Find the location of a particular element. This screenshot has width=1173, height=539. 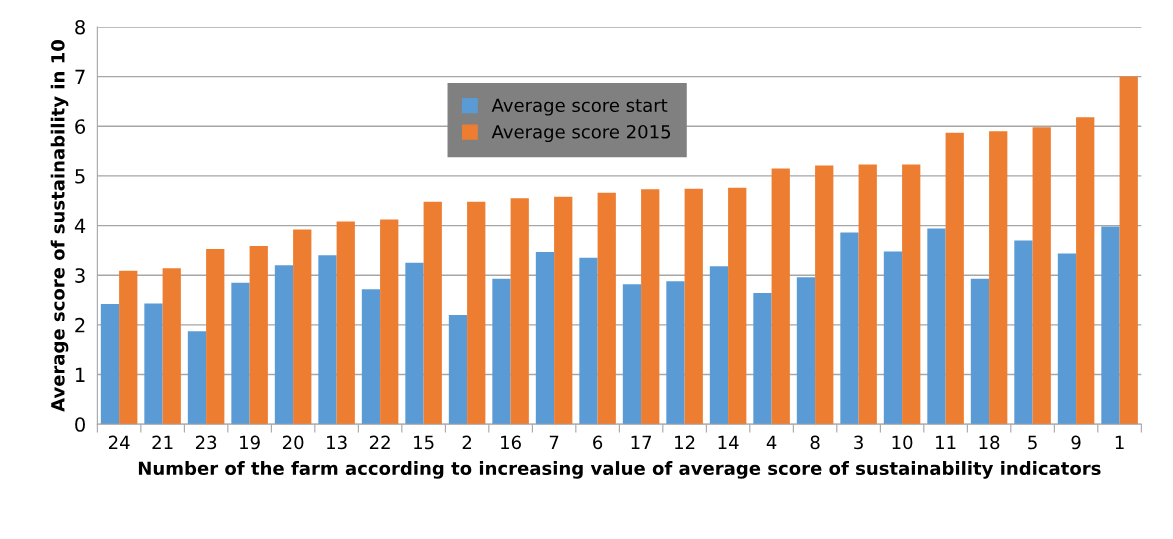

x-tick-label: 3 is located at coordinates (858, 442).